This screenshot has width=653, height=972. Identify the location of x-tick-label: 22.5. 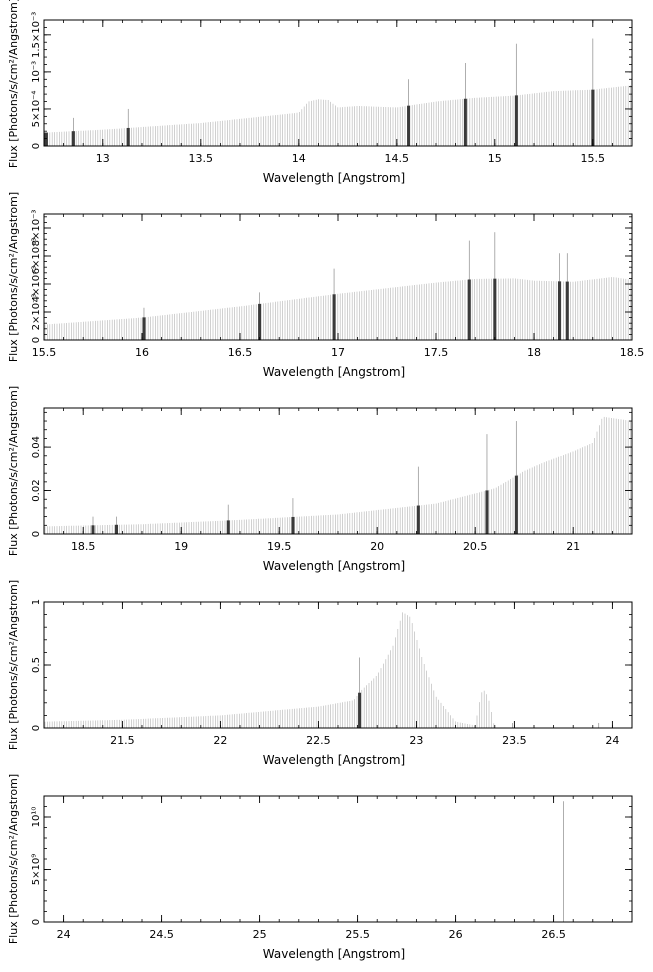
(318, 740).